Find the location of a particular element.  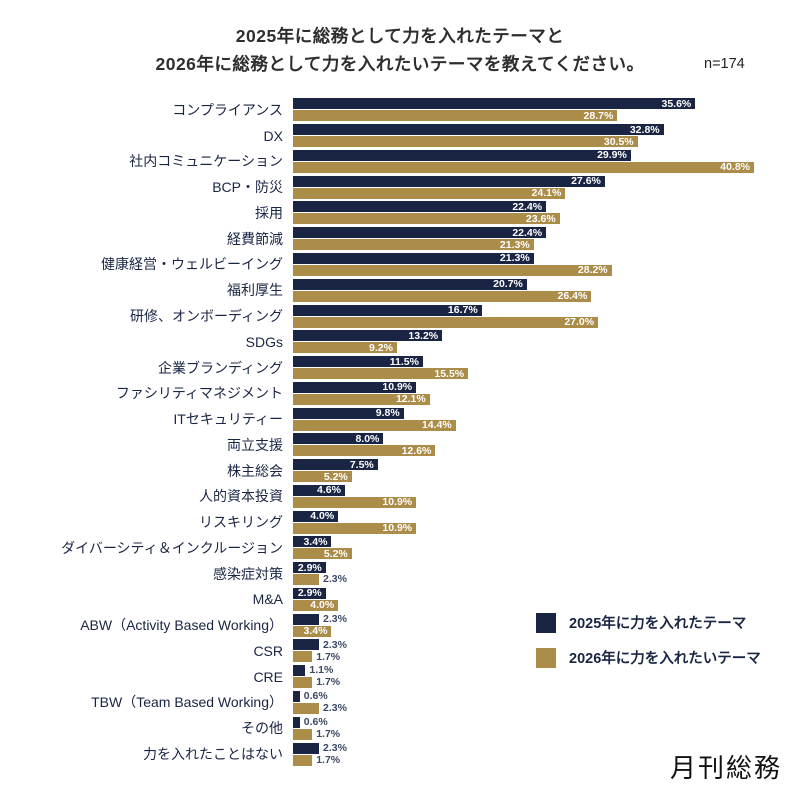

category-bars: 16.7% 27.0% is located at coordinates (546, 315).